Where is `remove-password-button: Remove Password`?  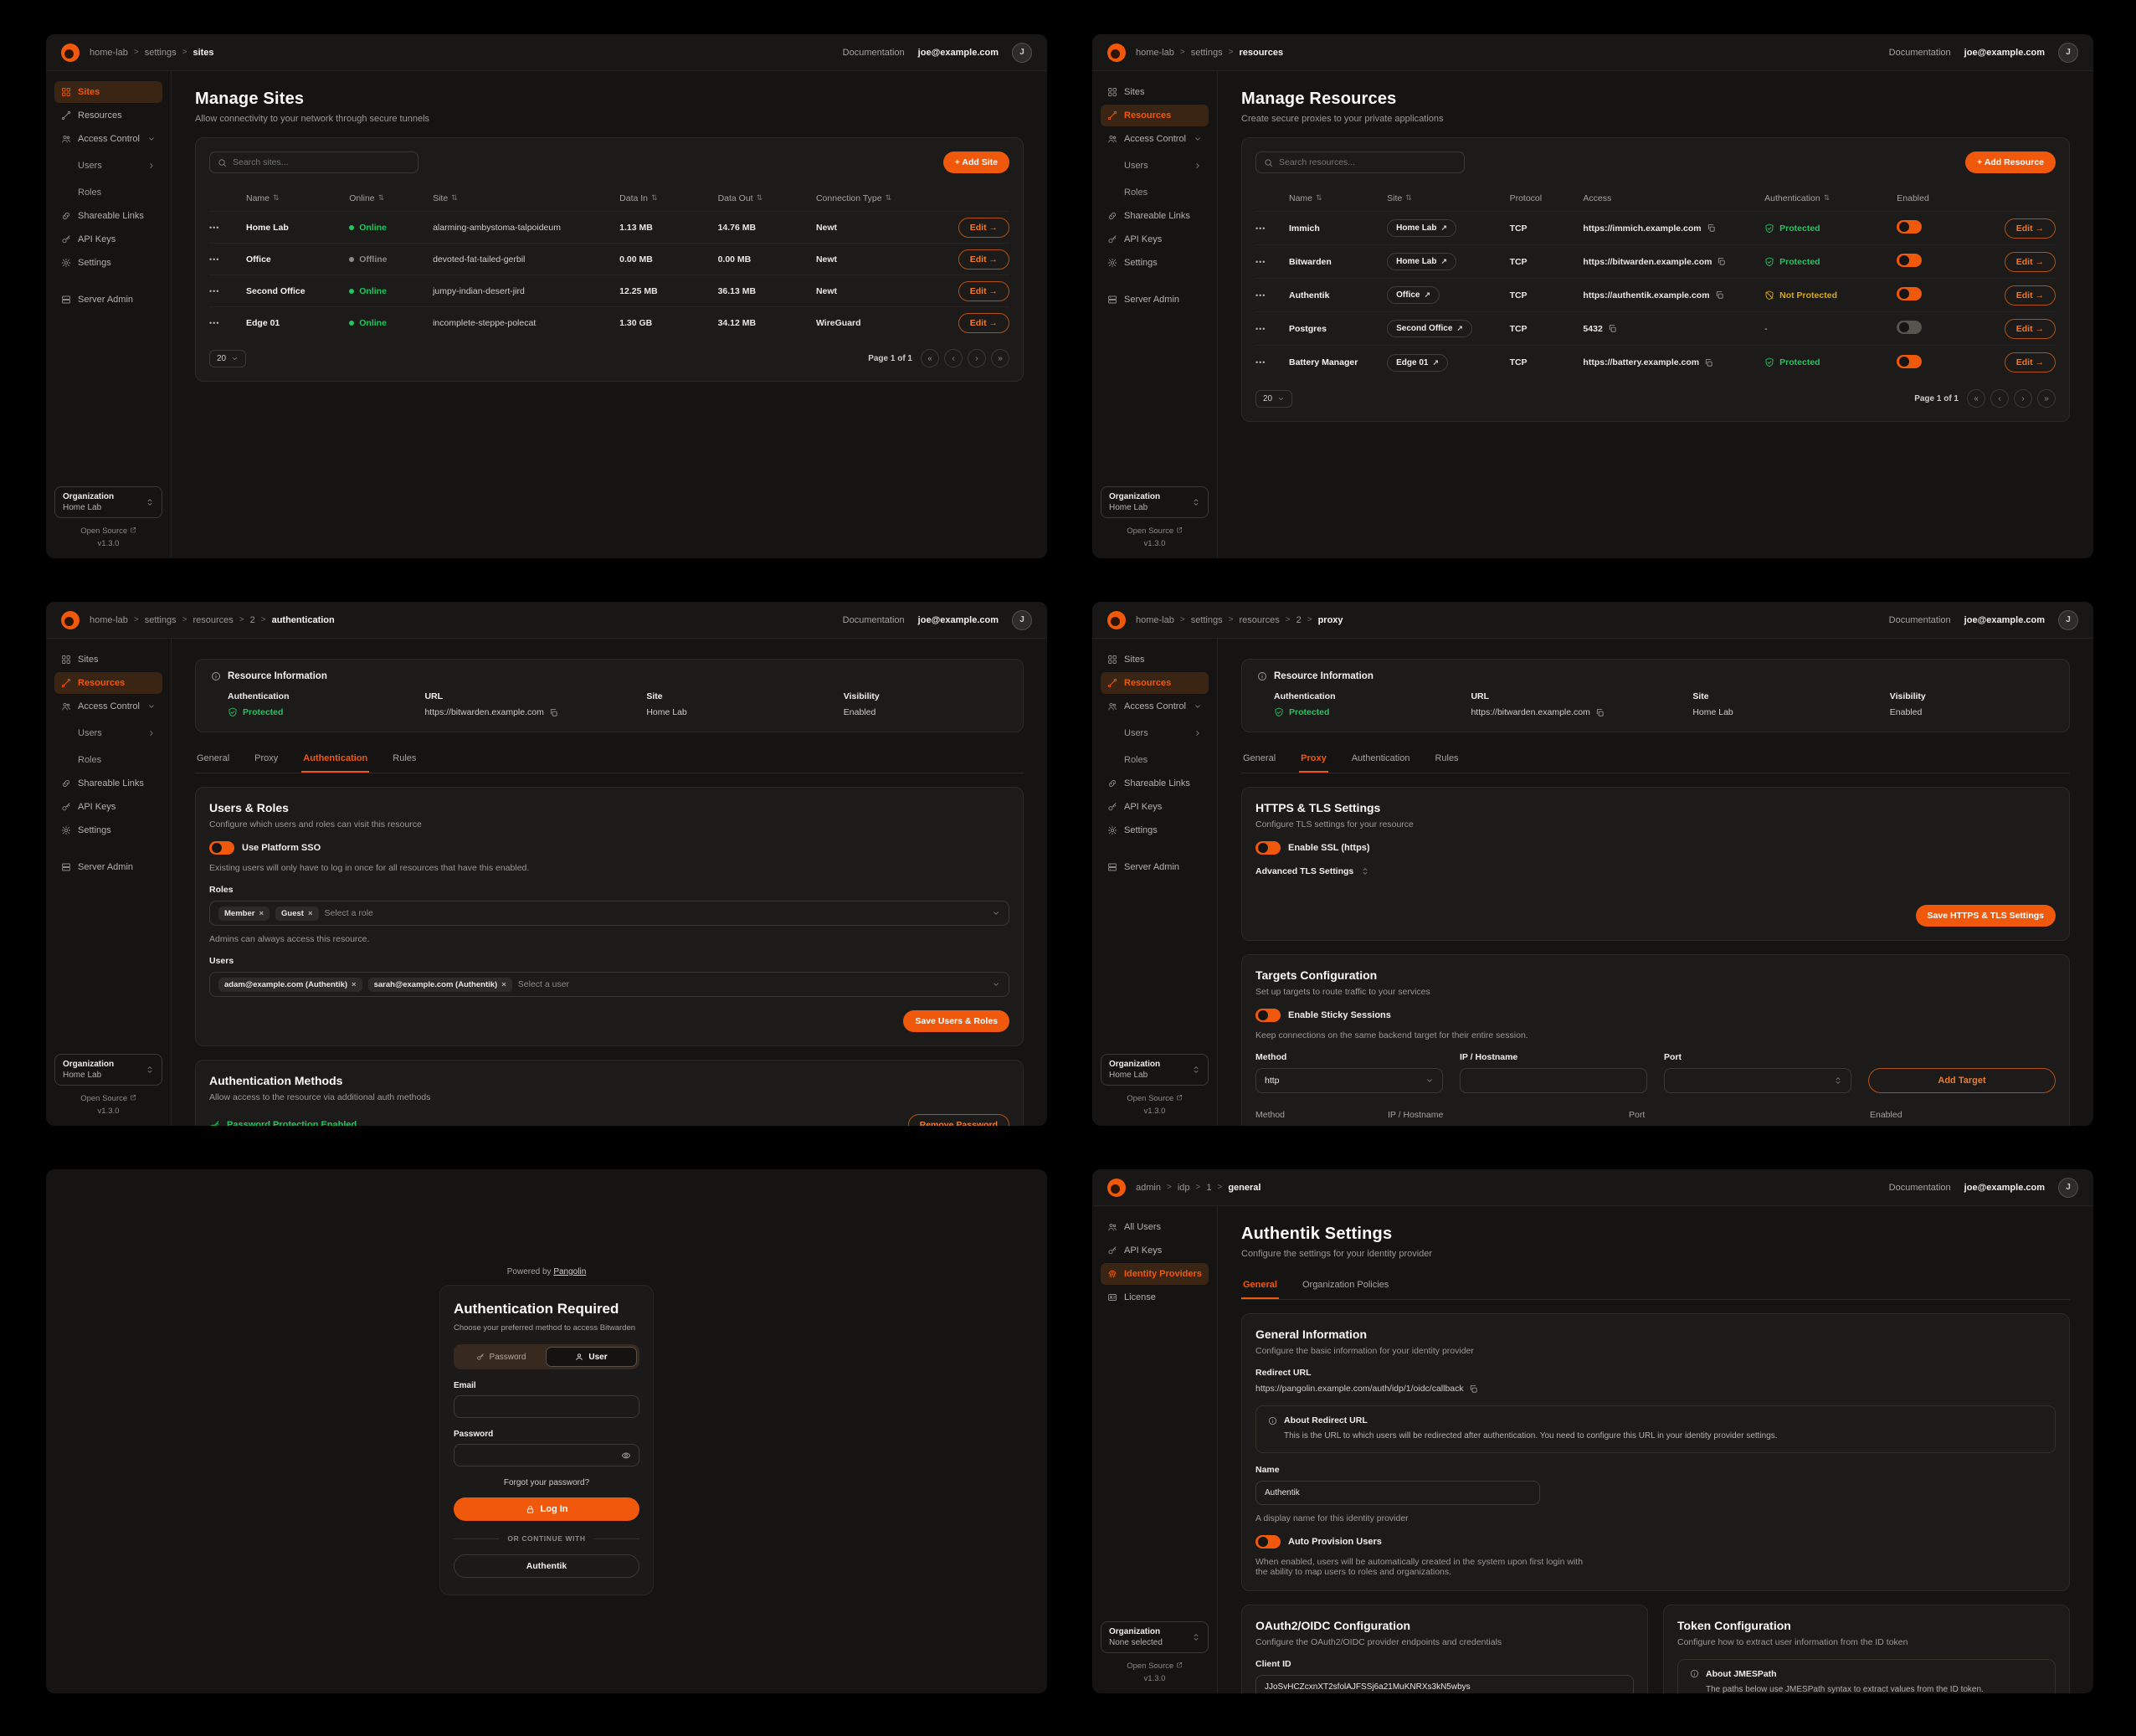
remove-password-button: Remove Password is located at coordinates (958, 1120).